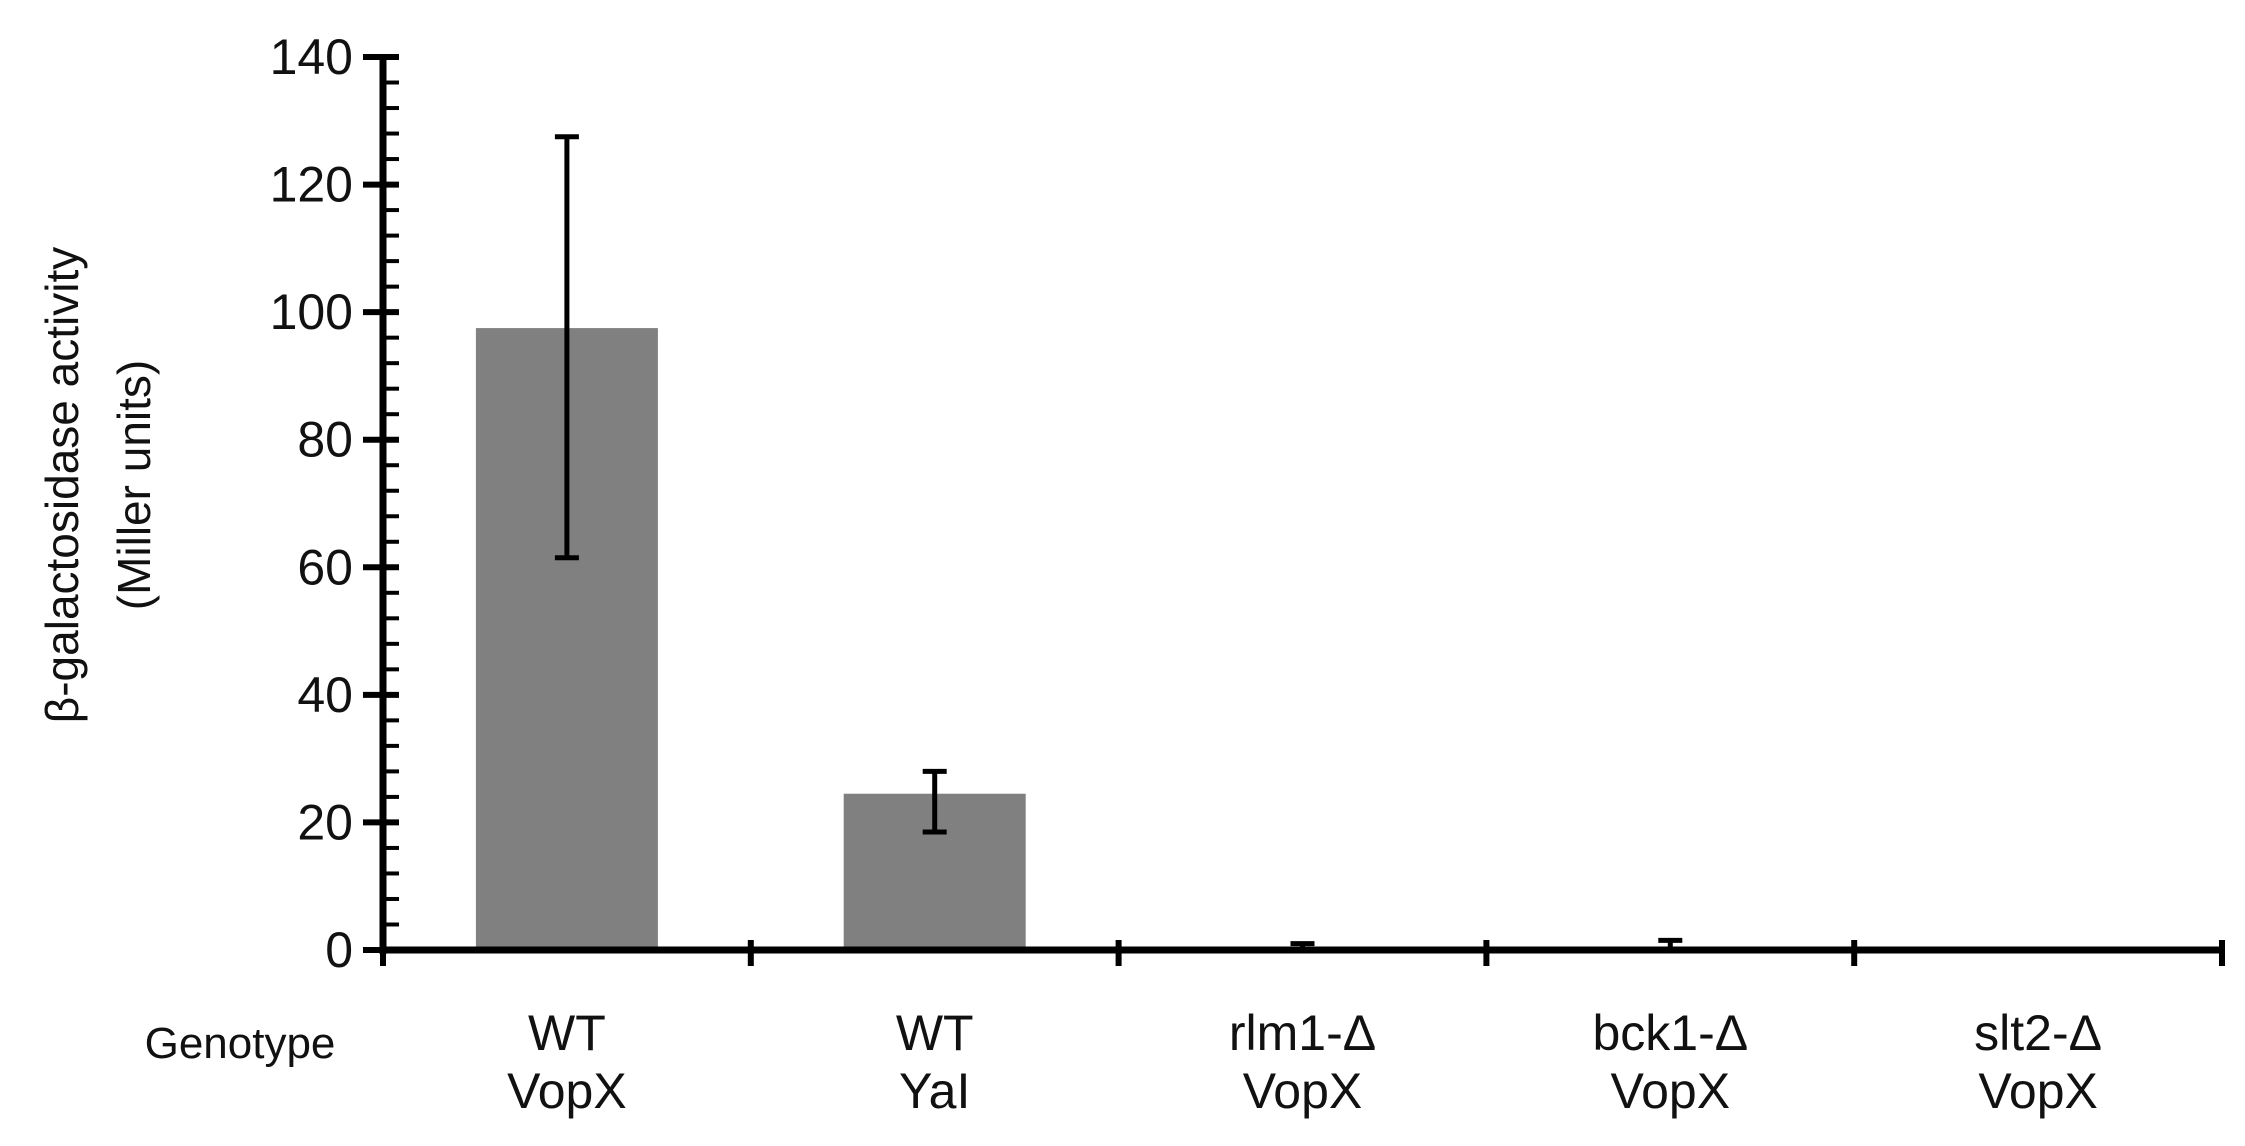 This screenshot has height=1146, width=2245. What do you see at coordinates (62, 485) in the screenshot?
I see `y-axis-label-line-1: β-galactosidase activity` at bounding box center [62, 485].